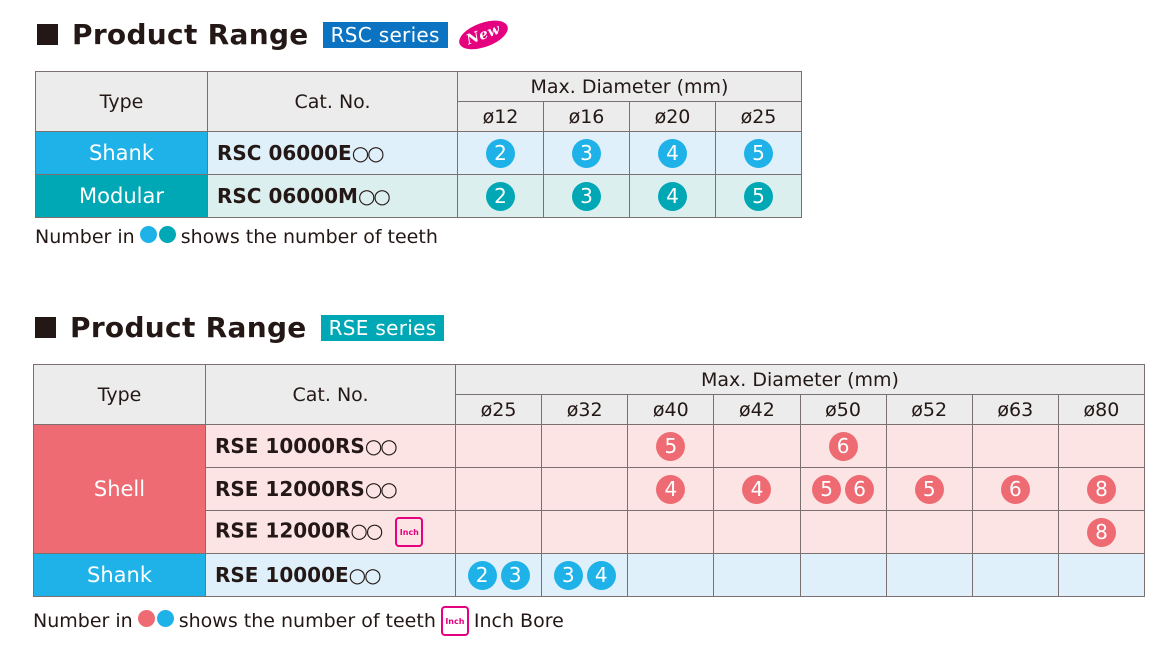  I want to click on table-row: Shank RSE 10000E○○ 2 3 3 4, so click(589, 575).